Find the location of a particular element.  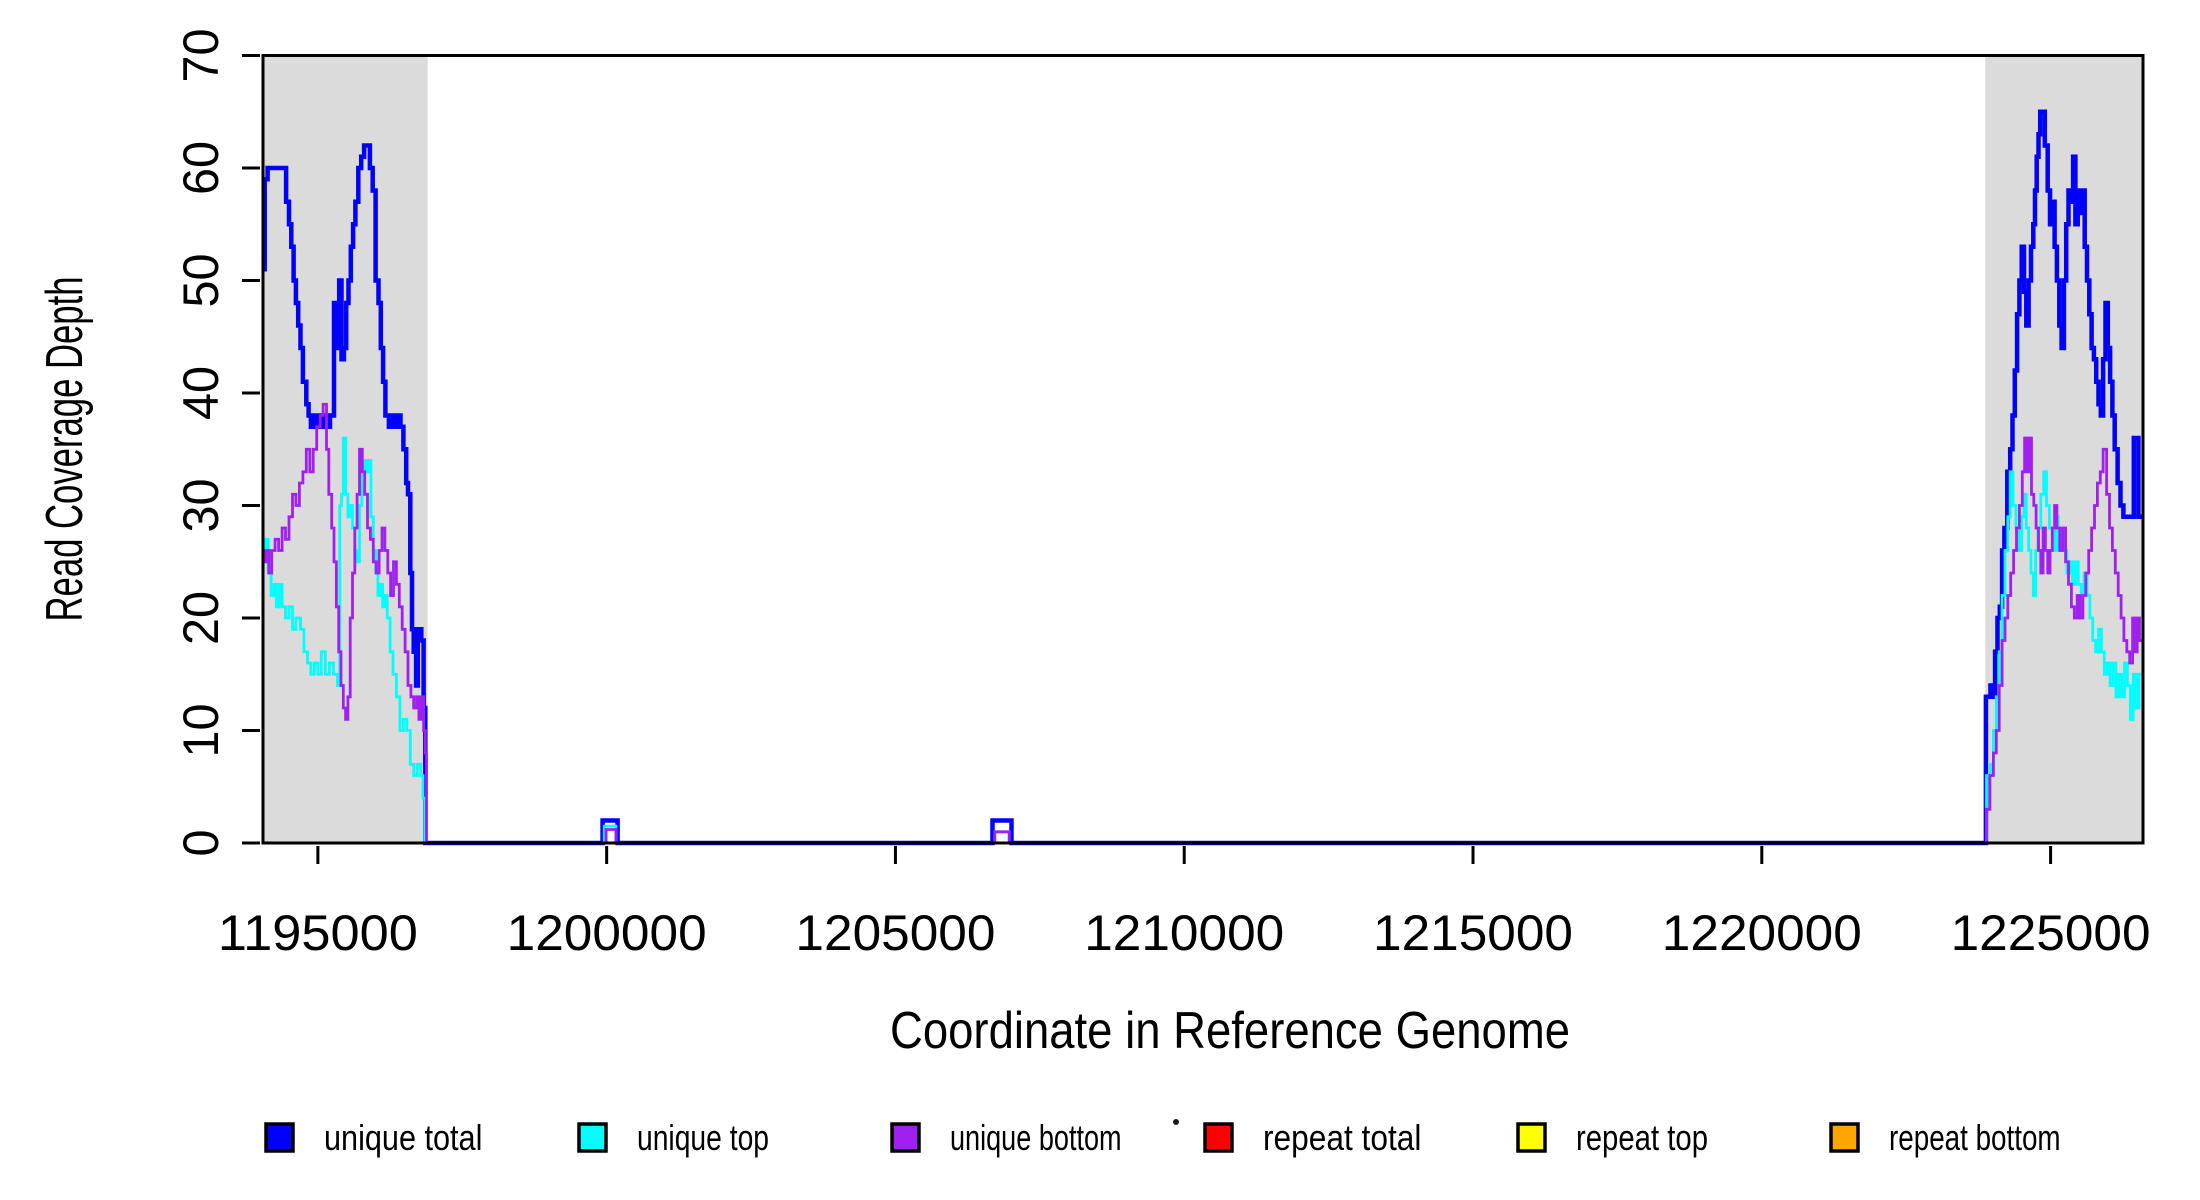

legend-swatch-unique-bottom is located at coordinates (905, 1137).